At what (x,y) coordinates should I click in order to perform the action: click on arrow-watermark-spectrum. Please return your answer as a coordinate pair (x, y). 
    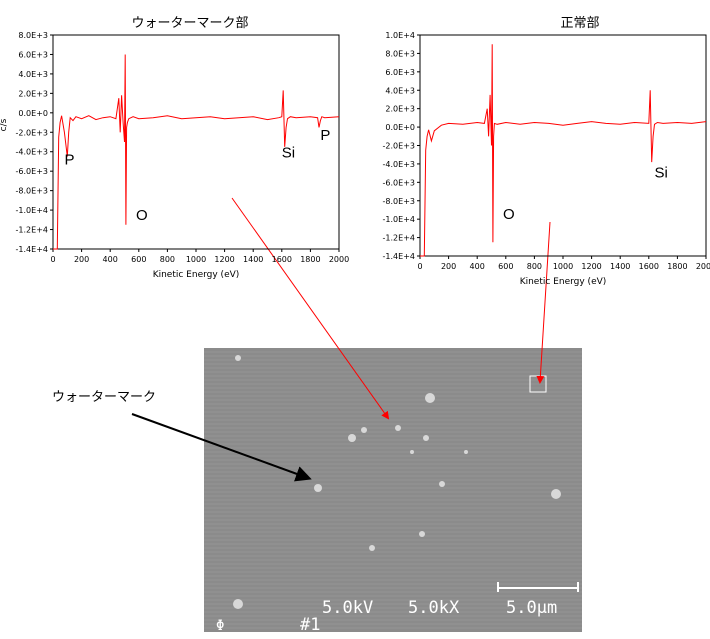
    Looking at the image, I should click on (310, 308).